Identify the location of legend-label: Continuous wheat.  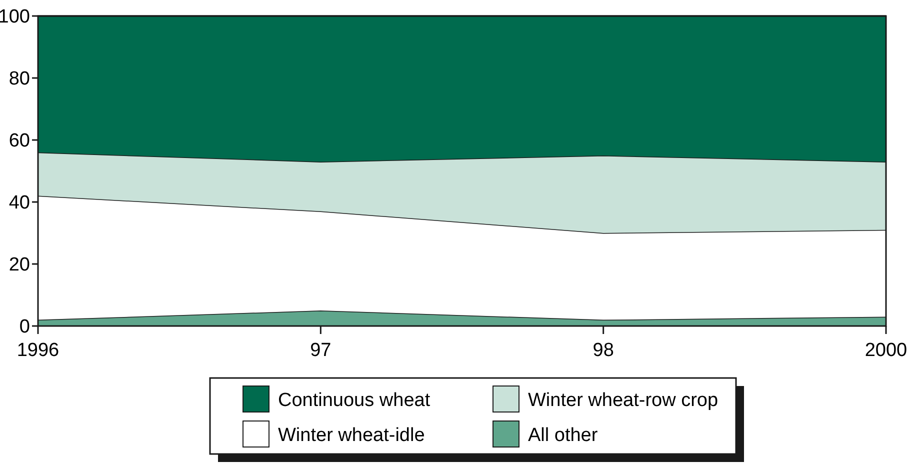
(354, 400).